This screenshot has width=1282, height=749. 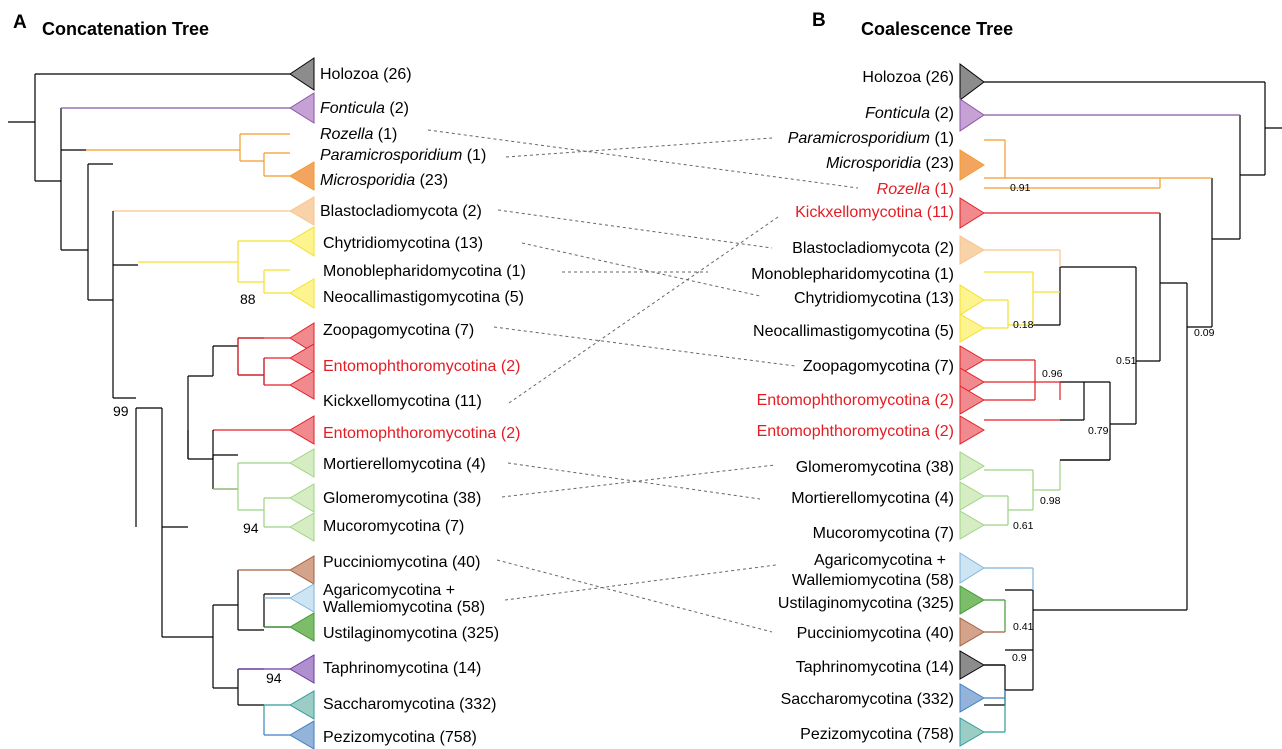 What do you see at coordinates (866, 603) in the screenshot?
I see `taxon-label-ustilaginomycotina: Ustilaginomycotina (325)` at bounding box center [866, 603].